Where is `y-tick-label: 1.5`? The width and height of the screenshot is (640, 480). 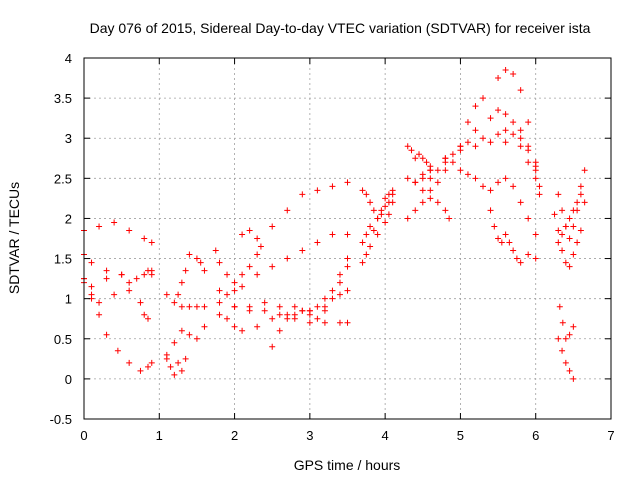 y-tick-label: 1.5 is located at coordinates (63, 259).